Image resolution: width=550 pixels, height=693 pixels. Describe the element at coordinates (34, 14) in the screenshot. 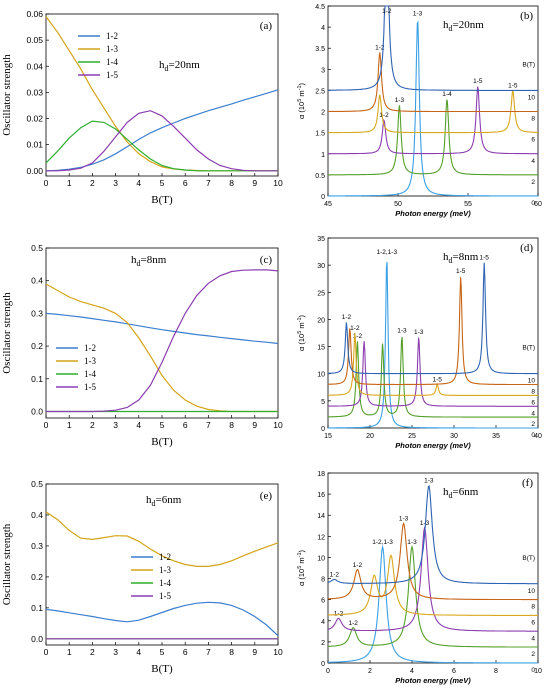

I see `y-tick-label: 0.06` at that location.